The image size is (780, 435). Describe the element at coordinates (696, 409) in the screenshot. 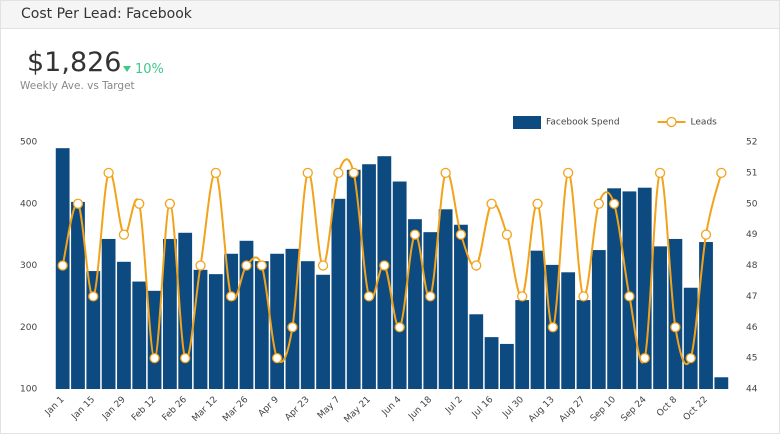

I see `x-tick-label: Oct 22` at that location.